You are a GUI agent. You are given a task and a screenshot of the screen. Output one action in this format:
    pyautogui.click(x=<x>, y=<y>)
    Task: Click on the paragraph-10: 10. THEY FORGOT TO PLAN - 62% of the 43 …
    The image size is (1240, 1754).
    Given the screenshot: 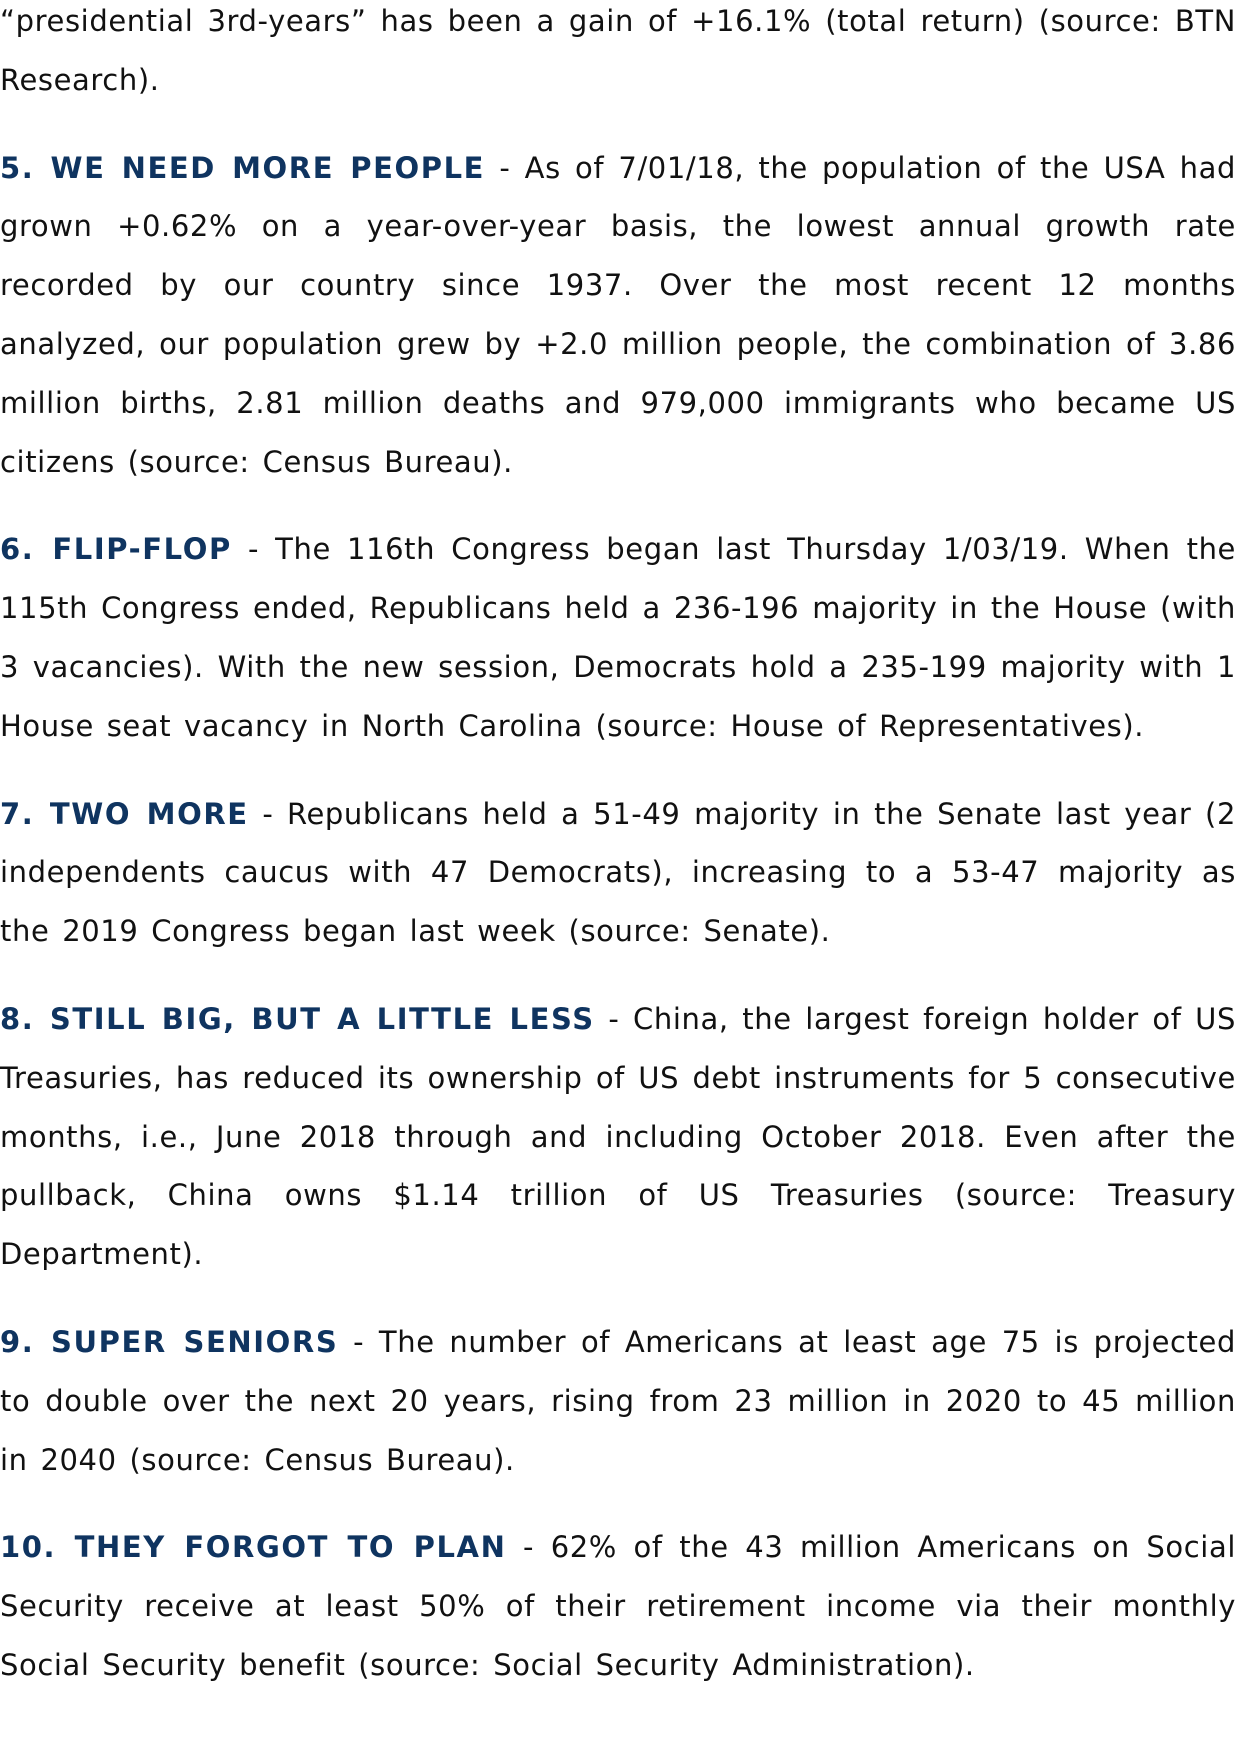 What is the action you would take?
    pyautogui.click(x=618, y=1606)
    